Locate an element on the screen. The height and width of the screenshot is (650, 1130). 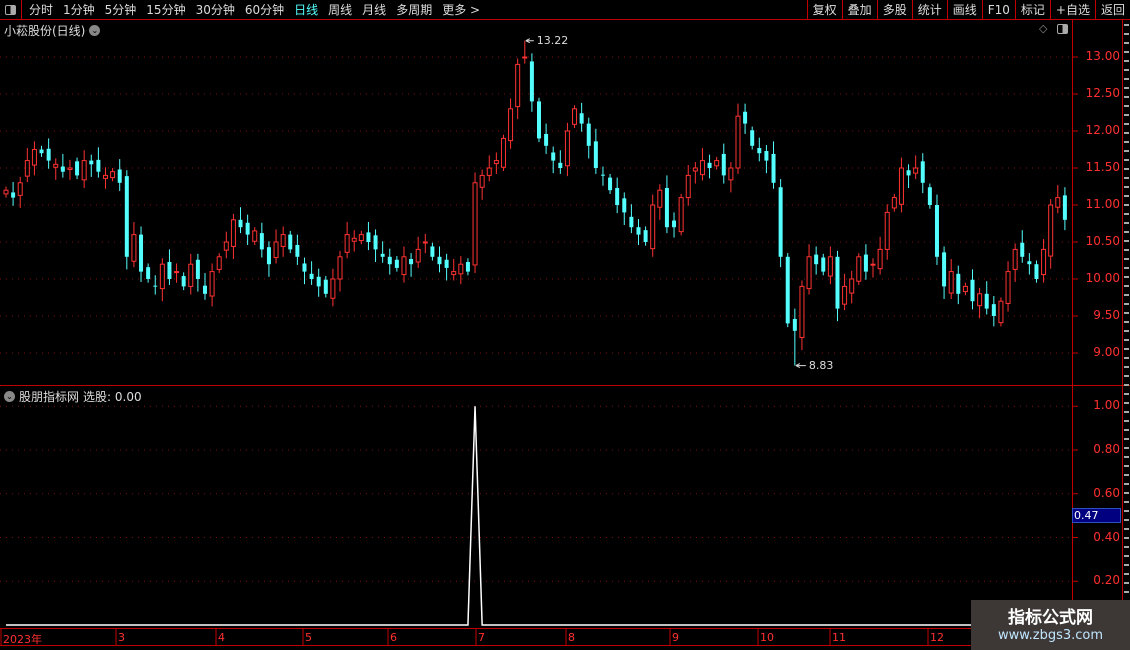
time-axis-label: 4 is located at coordinates (221, 637).